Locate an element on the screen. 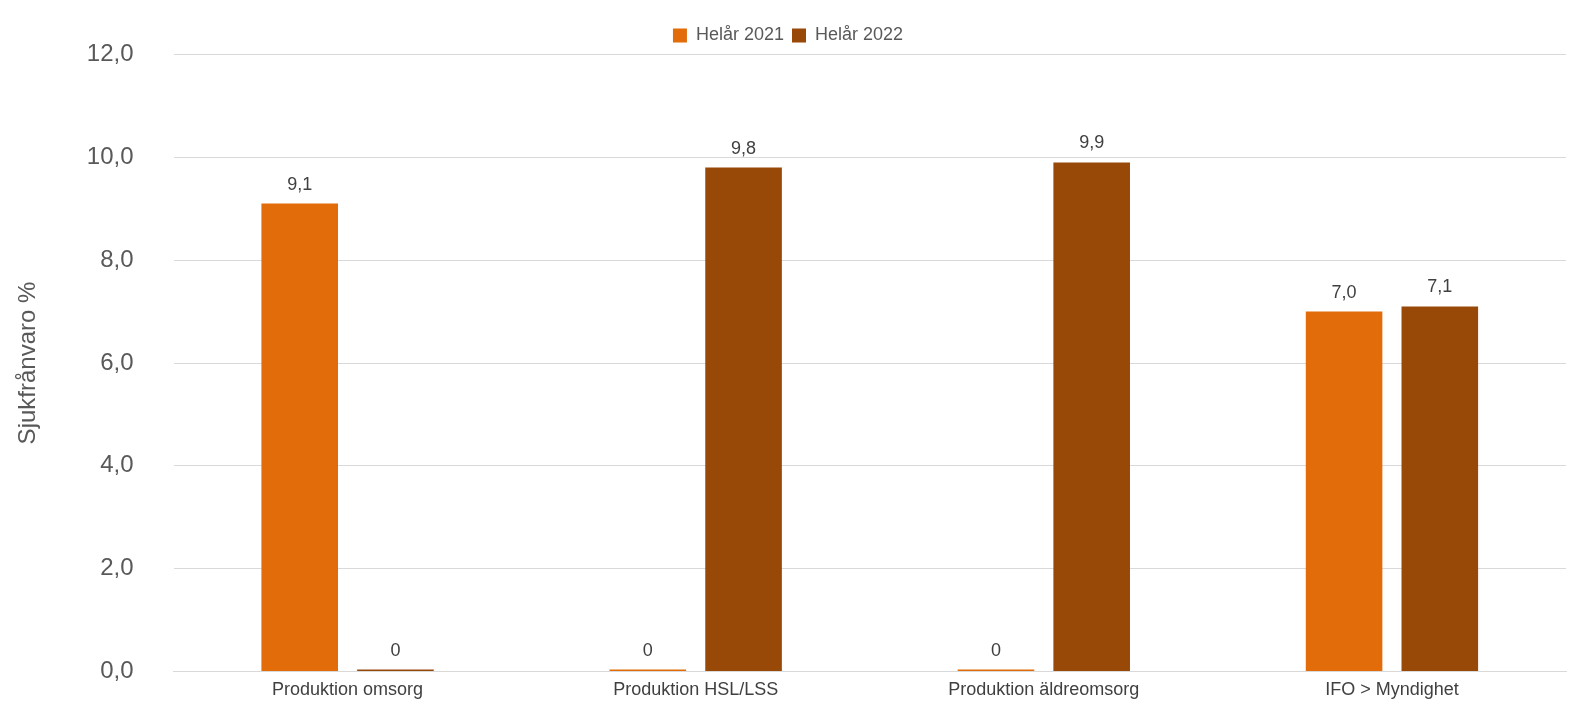  data-label: 9,8 is located at coordinates (744, 147).